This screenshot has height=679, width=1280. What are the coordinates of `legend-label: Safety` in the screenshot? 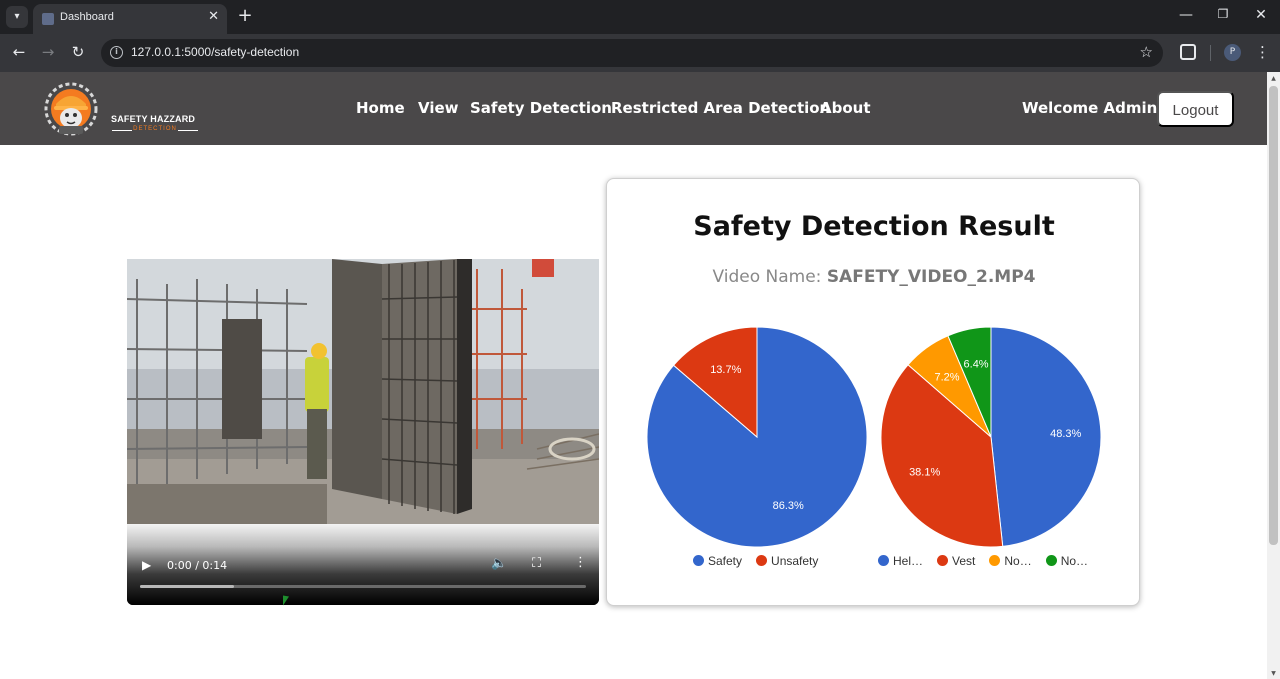 It's located at (725, 561).